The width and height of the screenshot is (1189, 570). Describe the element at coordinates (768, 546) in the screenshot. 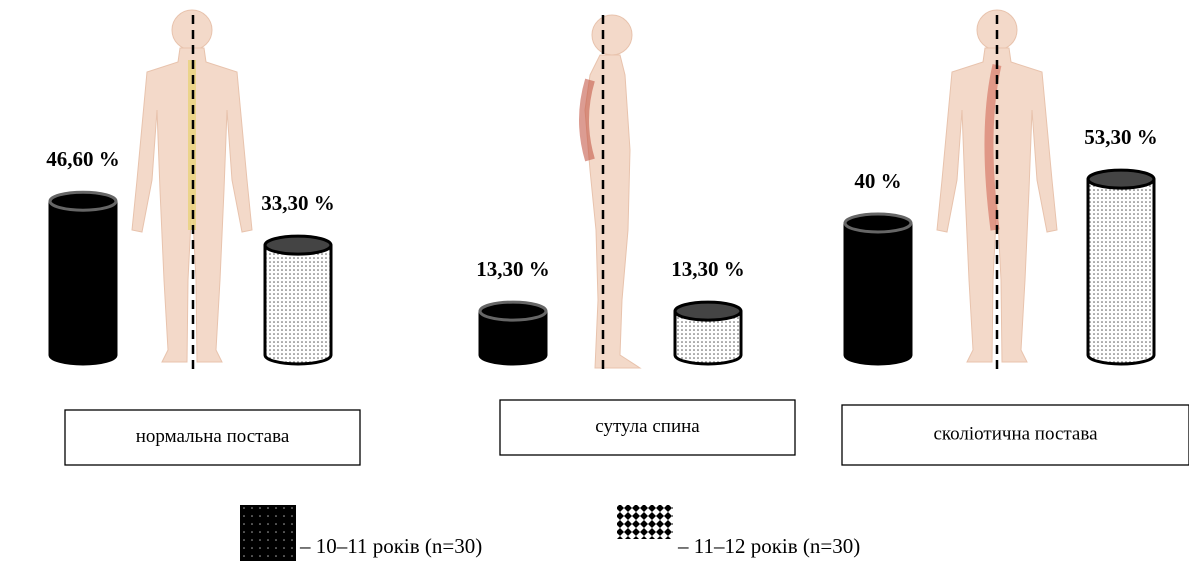

I see `legend-label: – 11–12 років (n=30)` at that location.